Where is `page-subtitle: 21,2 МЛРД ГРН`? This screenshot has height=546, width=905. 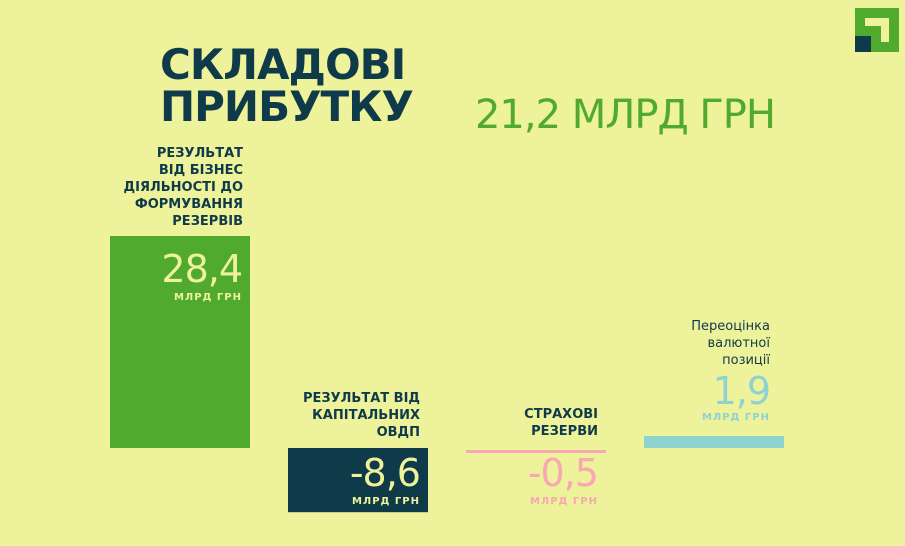
page-subtitle: 21,2 МЛРД ГРН is located at coordinates (625, 115).